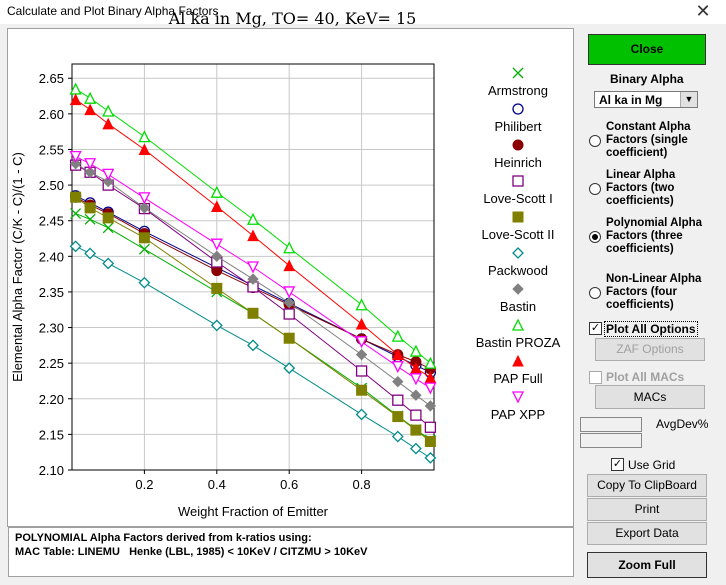 The image size is (726, 585). Describe the element at coordinates (631, 100) in the screenshot. I see `binary-alpha-value: Al ka in Mg` at that location.